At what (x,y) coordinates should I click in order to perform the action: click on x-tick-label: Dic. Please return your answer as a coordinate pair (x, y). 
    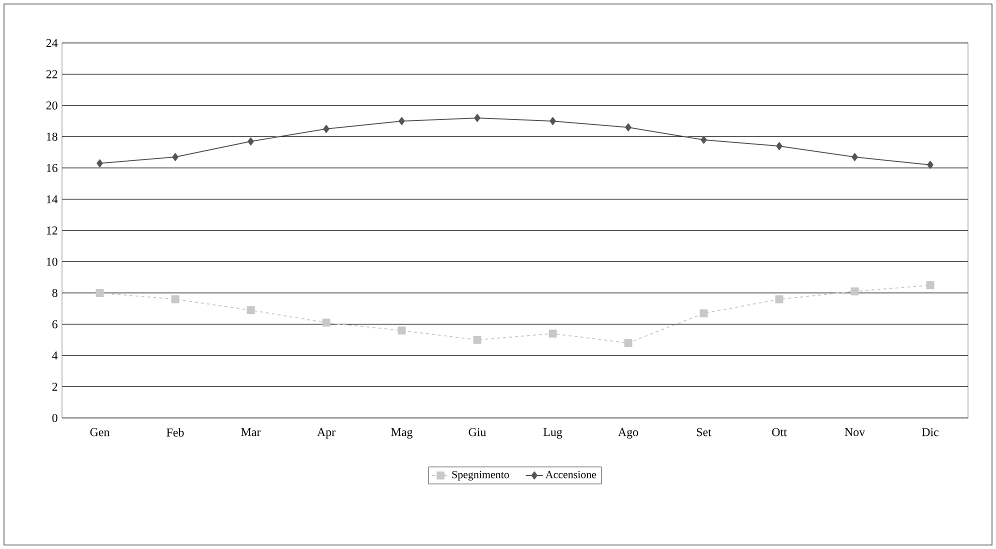
    Looking at the image, I should click on (930, 432).